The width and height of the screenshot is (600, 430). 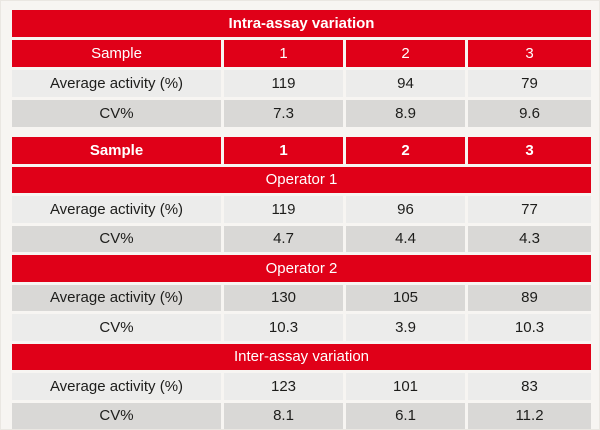 What do you see at coordinates (405, 415) in the screenshot?
I see `value-cell: 6.1` at bounding box center [405, 415].